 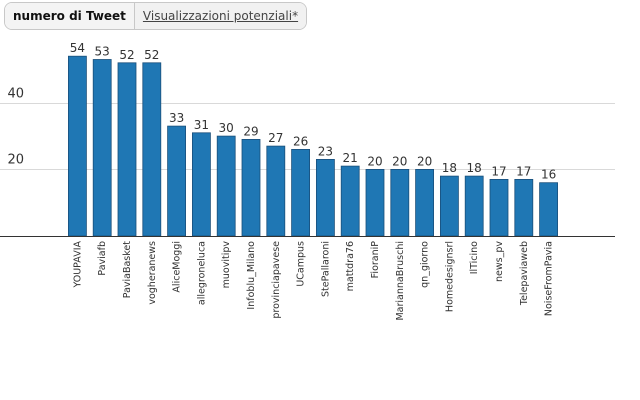 I want to click on data-label: 53, so click(x=102, y=52).